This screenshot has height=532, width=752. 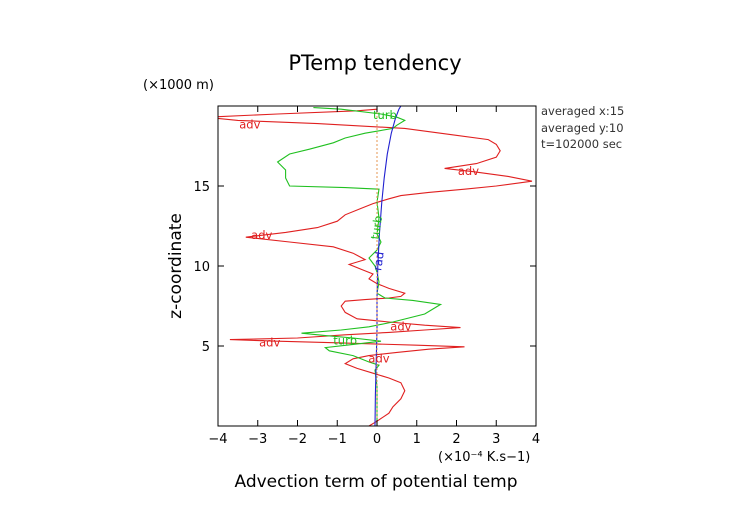 I want to click on y-tick-label: 5, so click(x=206, y=347).